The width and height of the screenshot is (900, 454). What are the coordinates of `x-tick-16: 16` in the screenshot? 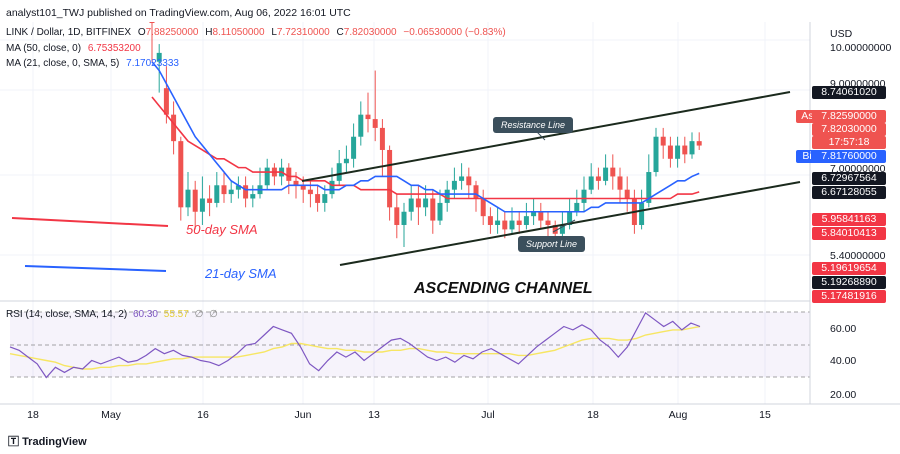 It's located at (203, 415).